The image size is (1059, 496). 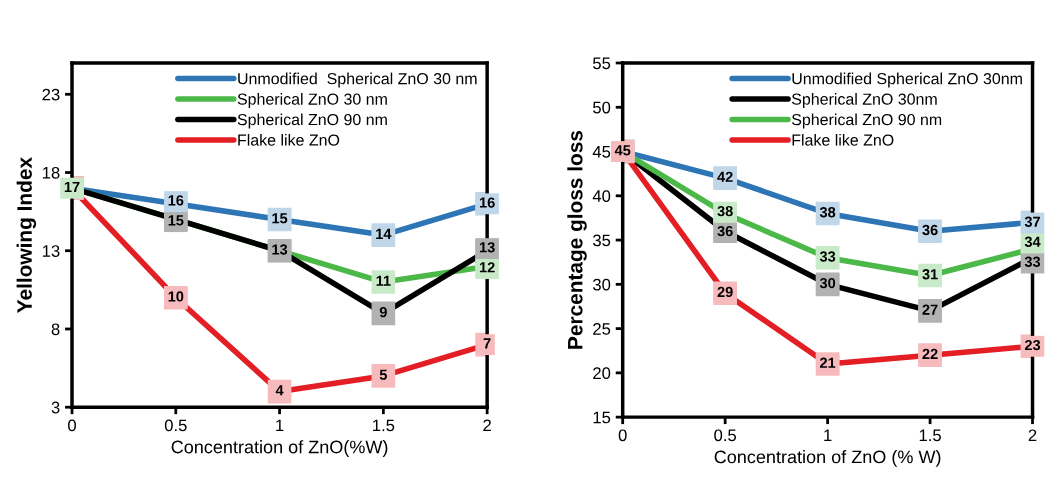 What do you see at coordinates (725, 176) in the screenshot?
I see `data-label: 42` at bounding box center [725, 176].